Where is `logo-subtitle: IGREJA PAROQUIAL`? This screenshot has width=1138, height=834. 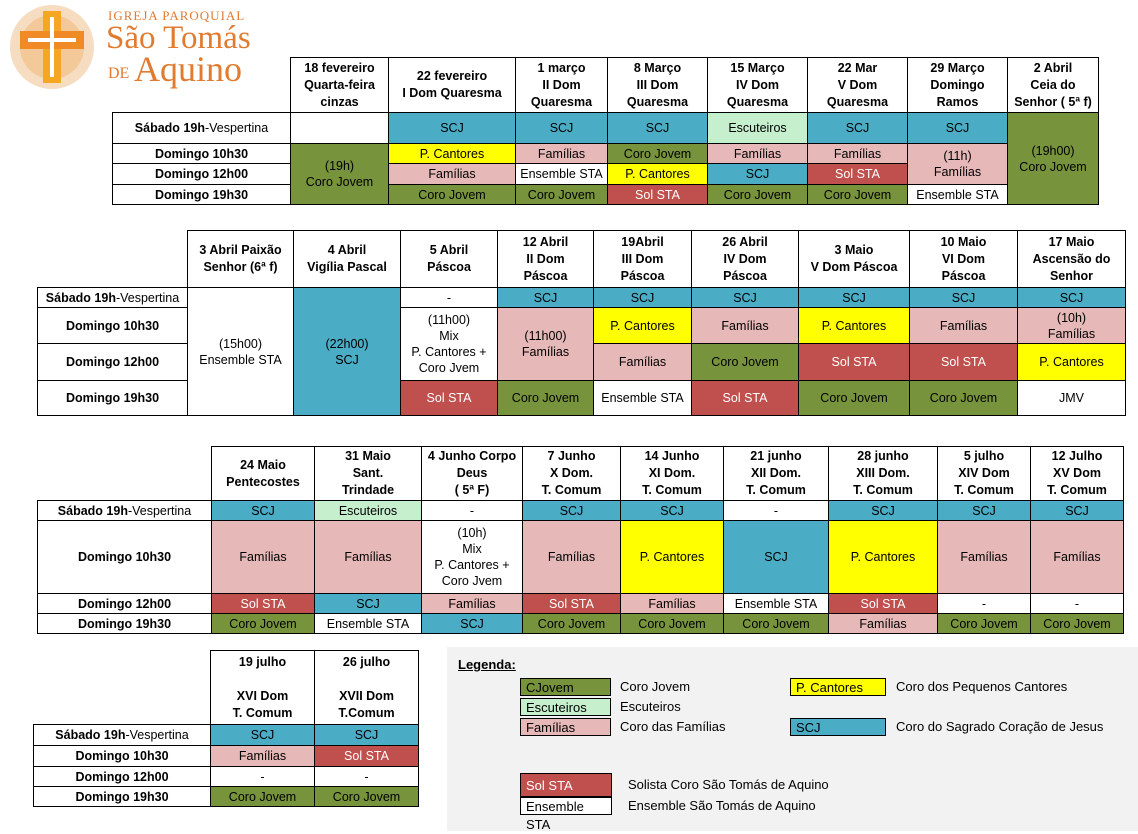
logo-subtitle: IGREJA PAROQUIAL is located at coordinates (177, 15).